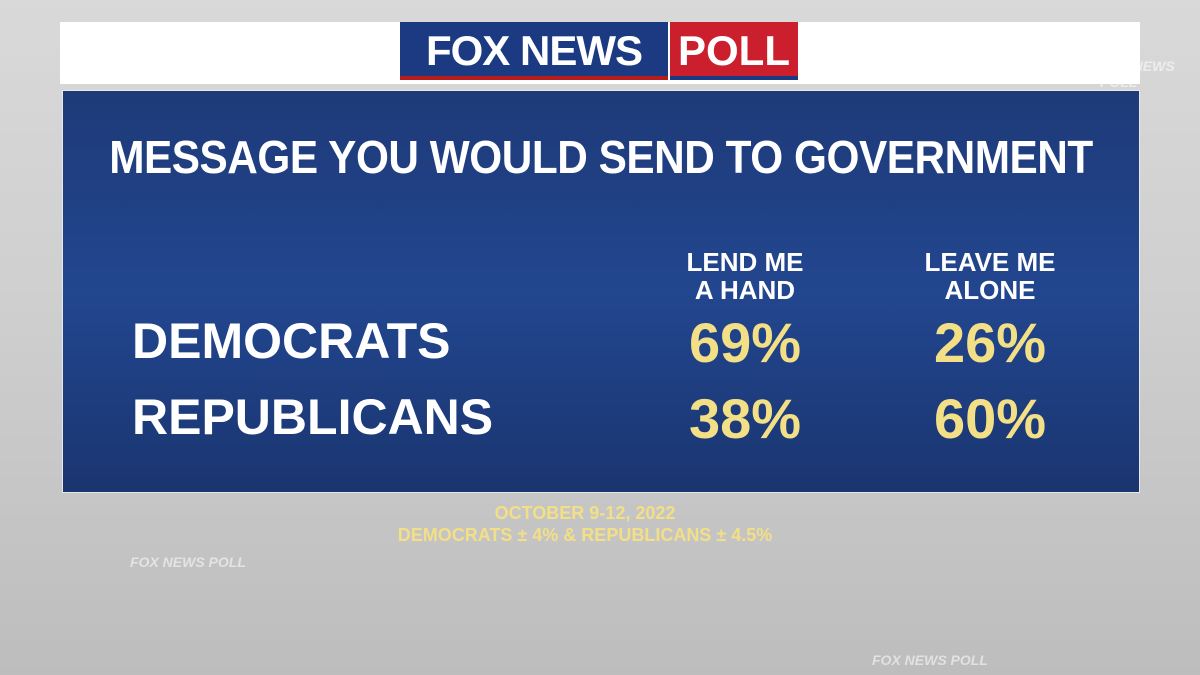  What do you see at coordinates (585, 535) in the screenshot?
I see `footer-margin: DEMOCRATS ± 4% & REPUBLICANS ± 4.5%` at bounding box center [585, 535].